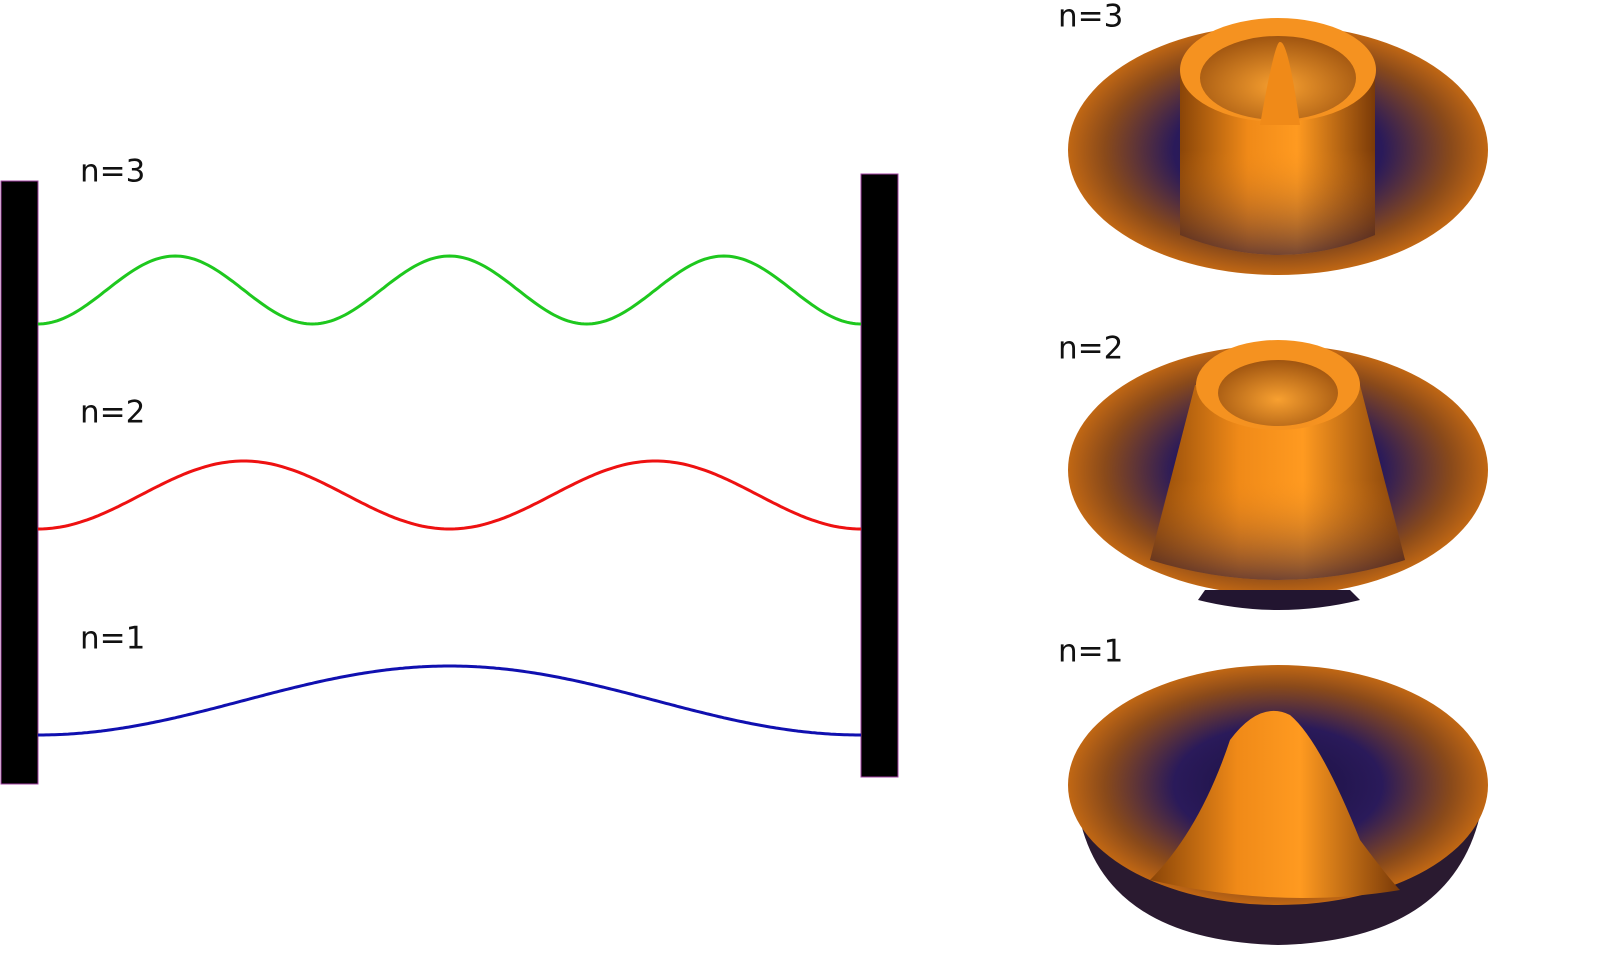  Describe the element at coordinates (879, 475) in the screenshot. I see `right-wall` at that location.